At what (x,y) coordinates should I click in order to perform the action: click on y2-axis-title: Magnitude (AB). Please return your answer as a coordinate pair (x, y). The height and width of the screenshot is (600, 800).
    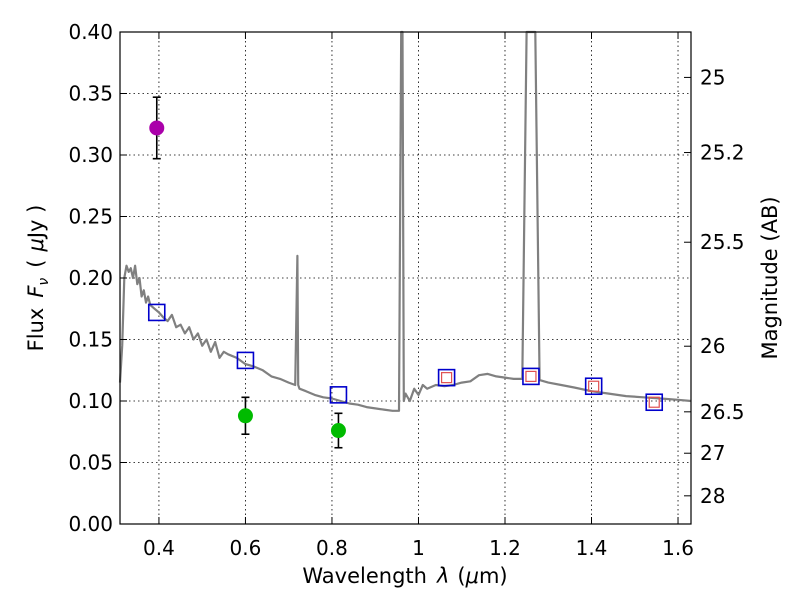
    Looking at the image, I should click on (770, 277).